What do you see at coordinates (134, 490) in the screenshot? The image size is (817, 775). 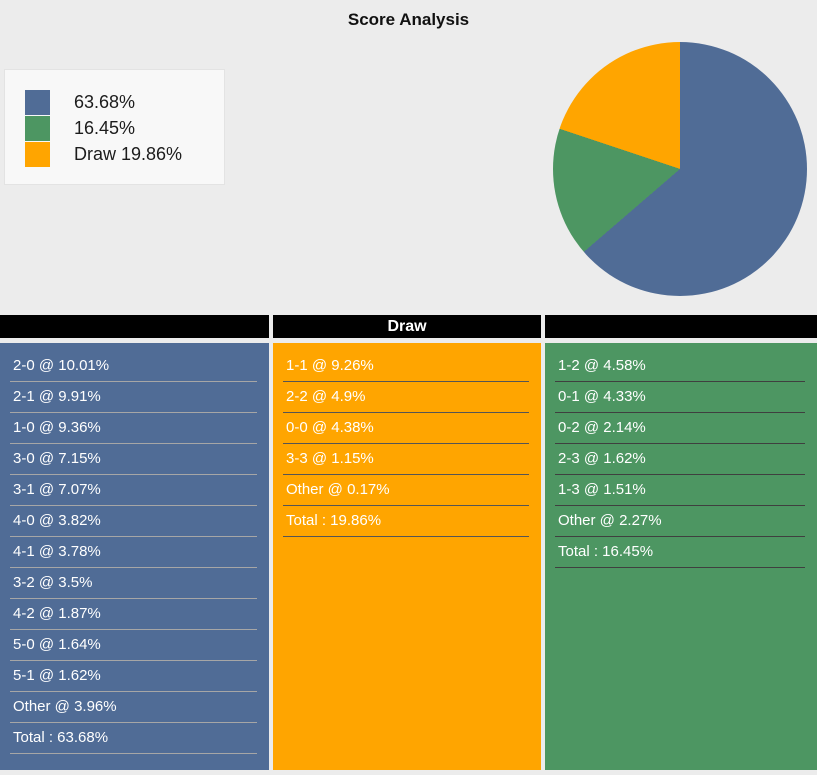 I see `score-row: 3-1 @ 7.07%` at bounding box center [134, 490].